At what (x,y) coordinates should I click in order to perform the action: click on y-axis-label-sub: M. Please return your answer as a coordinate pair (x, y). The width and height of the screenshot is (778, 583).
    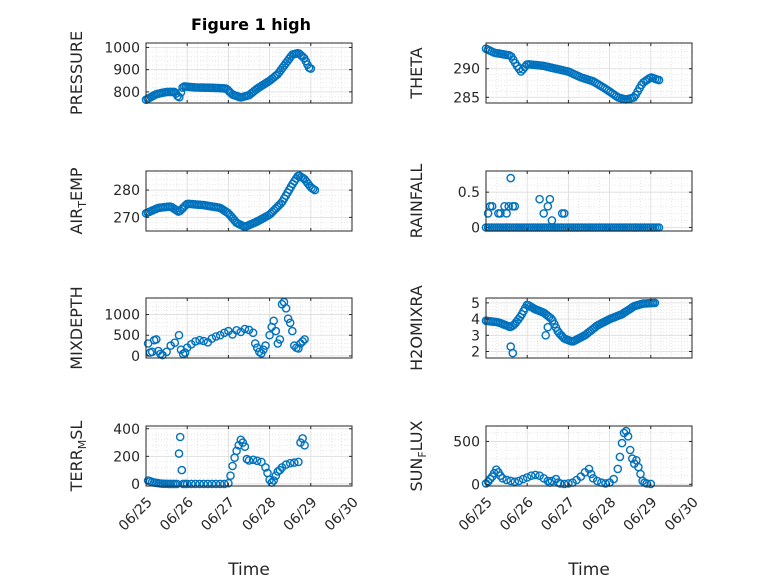
    Looking at the image, I should click on (82, 445).